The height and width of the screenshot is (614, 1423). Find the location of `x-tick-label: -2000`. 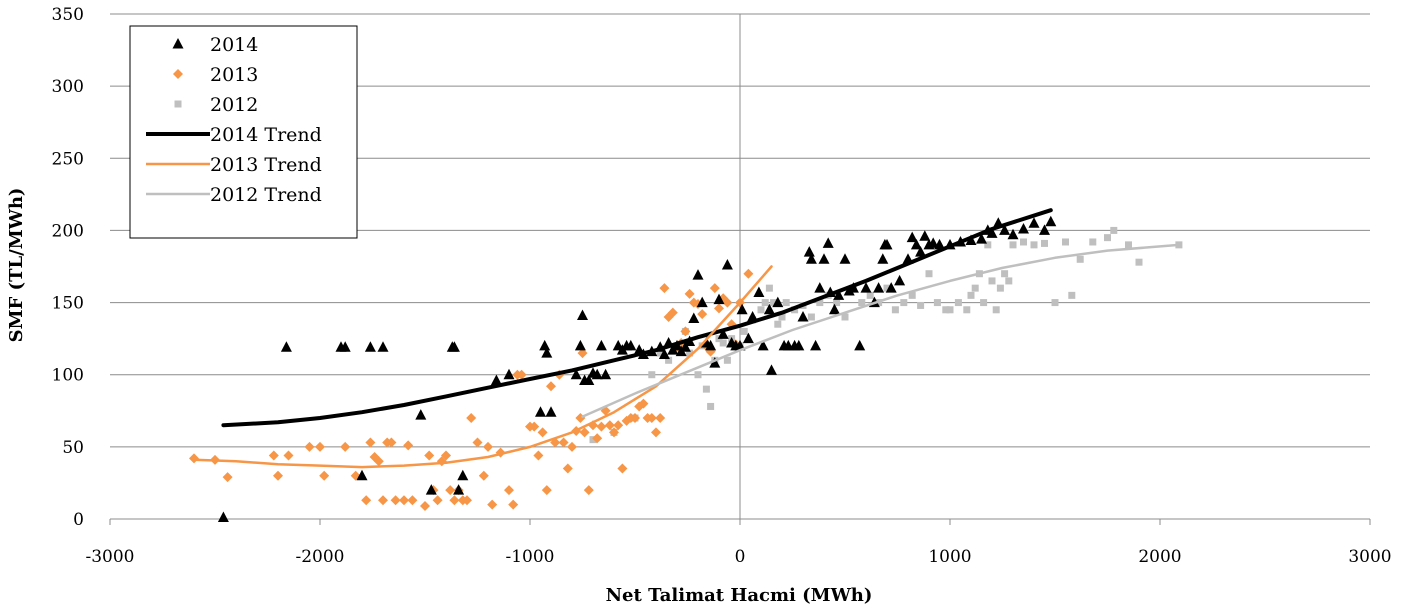

x-tick-label: -2000 is located at coordinates (319, 557).